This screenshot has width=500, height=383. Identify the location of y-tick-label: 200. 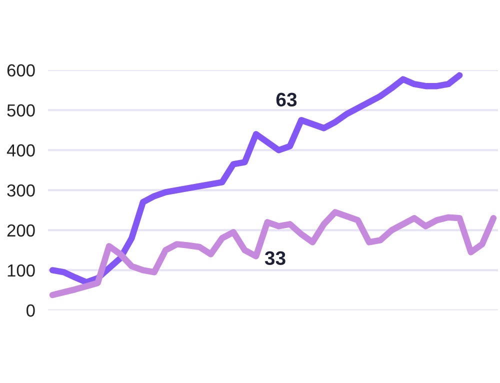
(21, 230).